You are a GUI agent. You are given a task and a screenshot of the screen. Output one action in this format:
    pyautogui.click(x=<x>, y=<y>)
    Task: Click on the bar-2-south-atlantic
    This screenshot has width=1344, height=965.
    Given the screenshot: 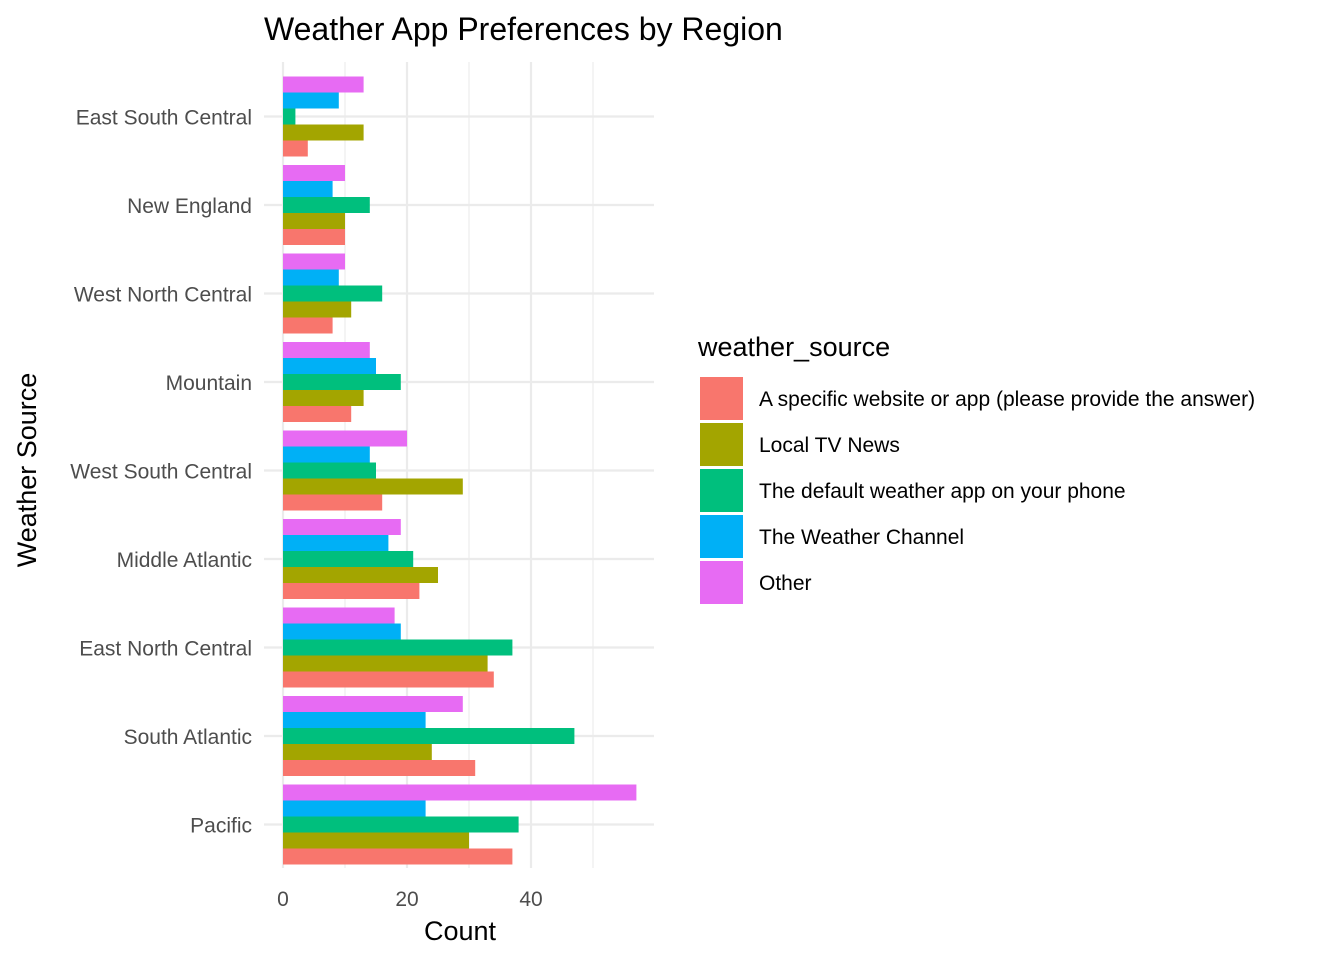 What is the action you would take?
    pyautogui.click(x=357, y=752)
    